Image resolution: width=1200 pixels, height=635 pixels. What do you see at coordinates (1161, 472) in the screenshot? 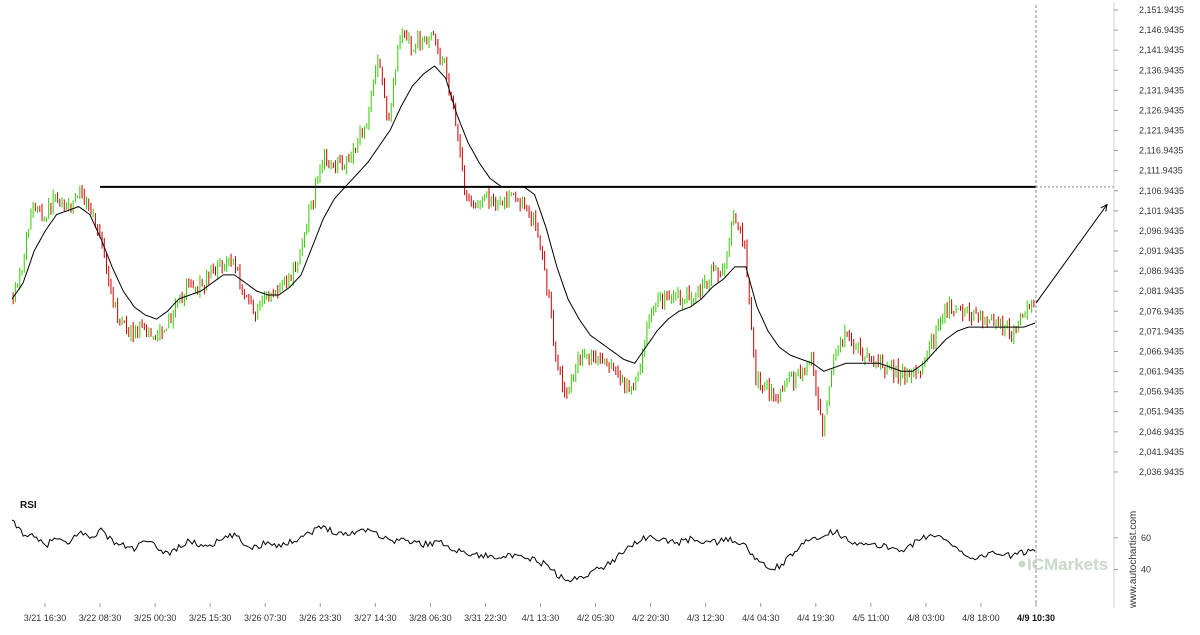
I see `y-tick-label: 2,036.9435` at bounding box center [1161, 472].